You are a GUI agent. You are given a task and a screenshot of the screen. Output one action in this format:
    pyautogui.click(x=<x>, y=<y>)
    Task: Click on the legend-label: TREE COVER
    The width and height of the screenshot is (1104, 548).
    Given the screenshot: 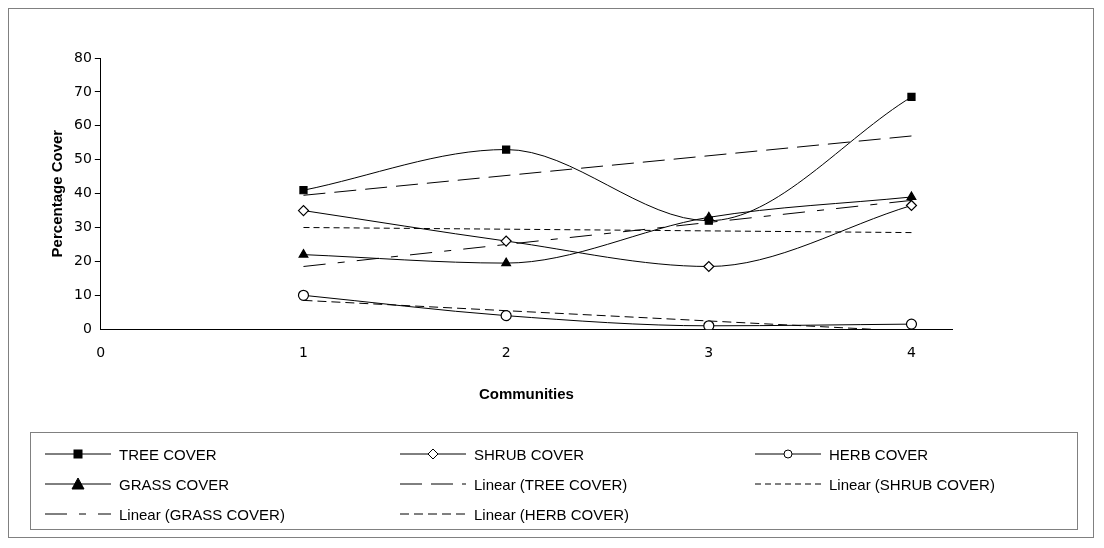 What is the action you would take?
    pyautogui.click(x=168, y=454)
    